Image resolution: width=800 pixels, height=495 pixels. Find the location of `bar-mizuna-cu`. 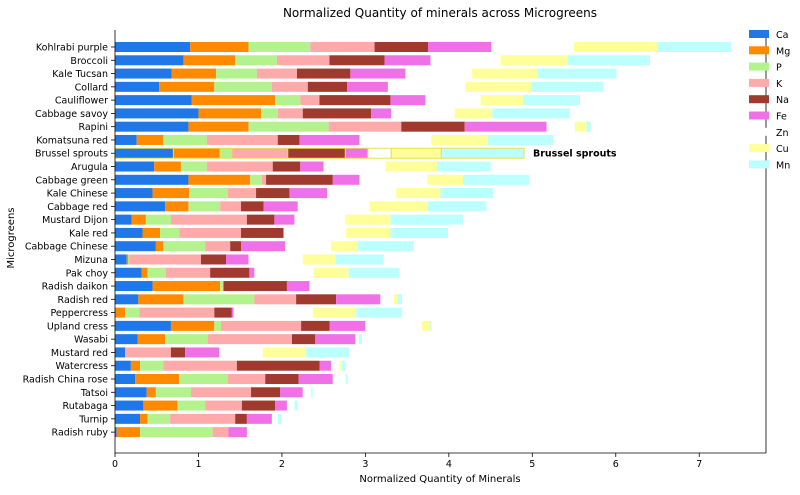

bar-mizuna-cu is located at coordinates (319, 259).